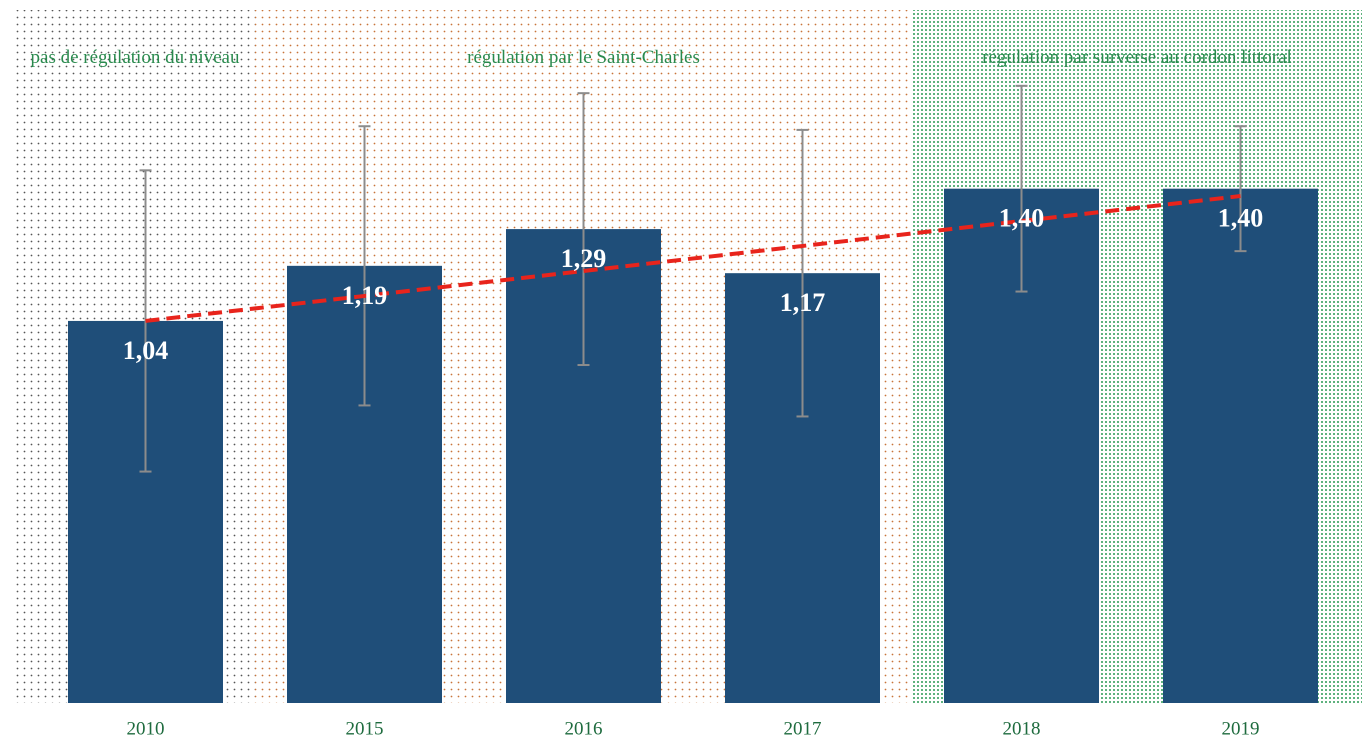 The image size is (1362, 741). What do you see at coordinates (1240, 445) in the screenshot?
I see `bar` at bounding box center [1240, 445].